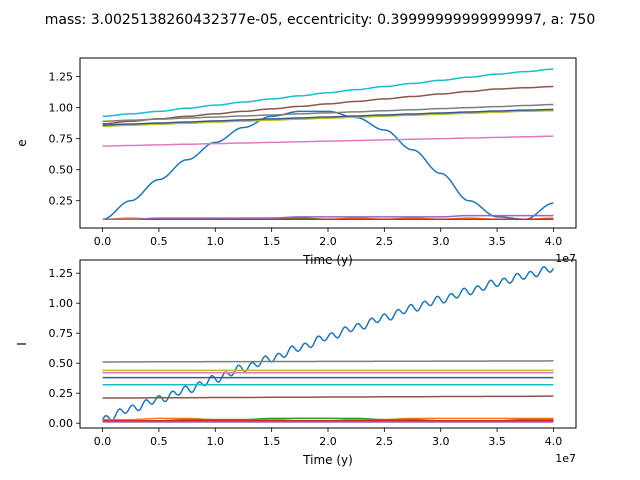  I want to click on inclination-xtick-label-3: 1.5, so click(272, 441).